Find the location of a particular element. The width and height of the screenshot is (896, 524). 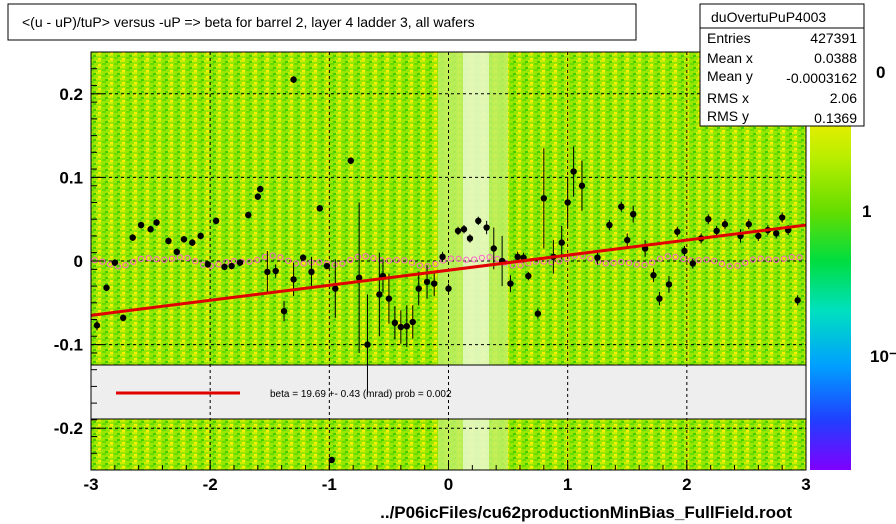

y-tick-label: 0.2 is located at coordinates (71, 94).